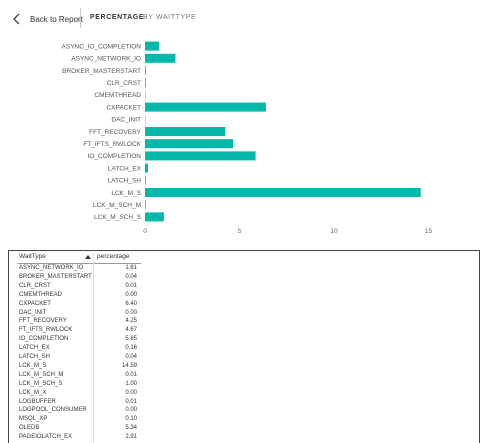 The image size is (489, 443). I want to click on table-row: LOGPOOL_CONSUMER 0.00, so click(79, 411).